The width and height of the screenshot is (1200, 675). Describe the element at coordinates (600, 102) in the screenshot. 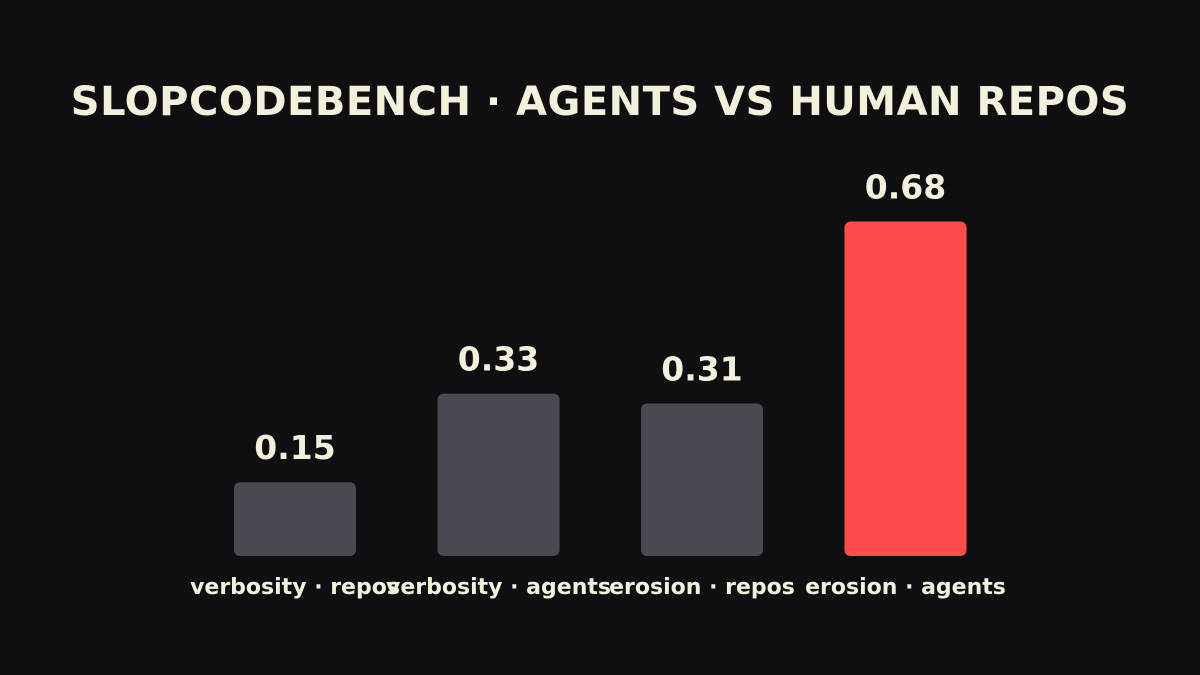

I see `chart-title: SLOPCODEBENCH · AGENTS VS HUMAN REPOS` at that location.